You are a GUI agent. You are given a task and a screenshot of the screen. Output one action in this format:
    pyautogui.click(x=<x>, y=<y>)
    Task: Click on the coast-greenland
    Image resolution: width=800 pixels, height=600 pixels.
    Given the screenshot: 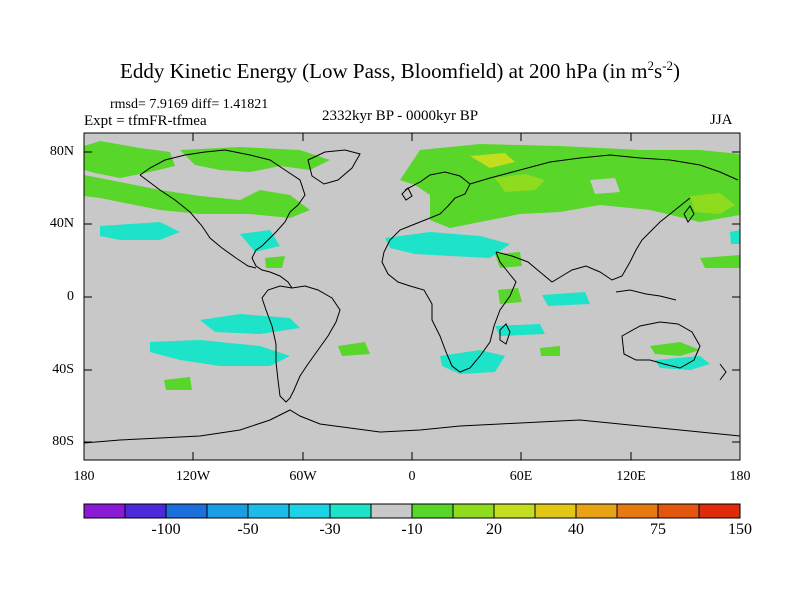 What is the action you would take?
    pyautogui.click(x=334, y=167)
    